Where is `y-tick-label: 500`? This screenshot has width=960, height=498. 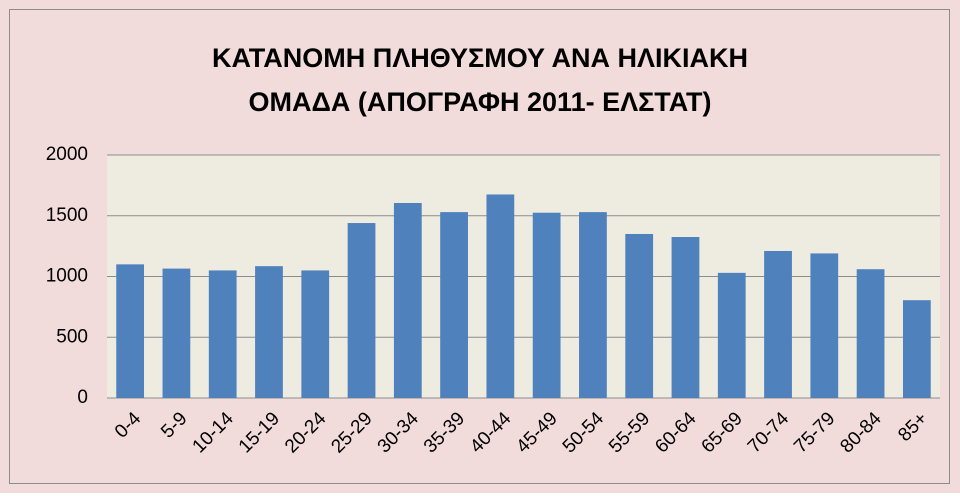
y-tick-label: 500 is located at coordinates (72, 336).